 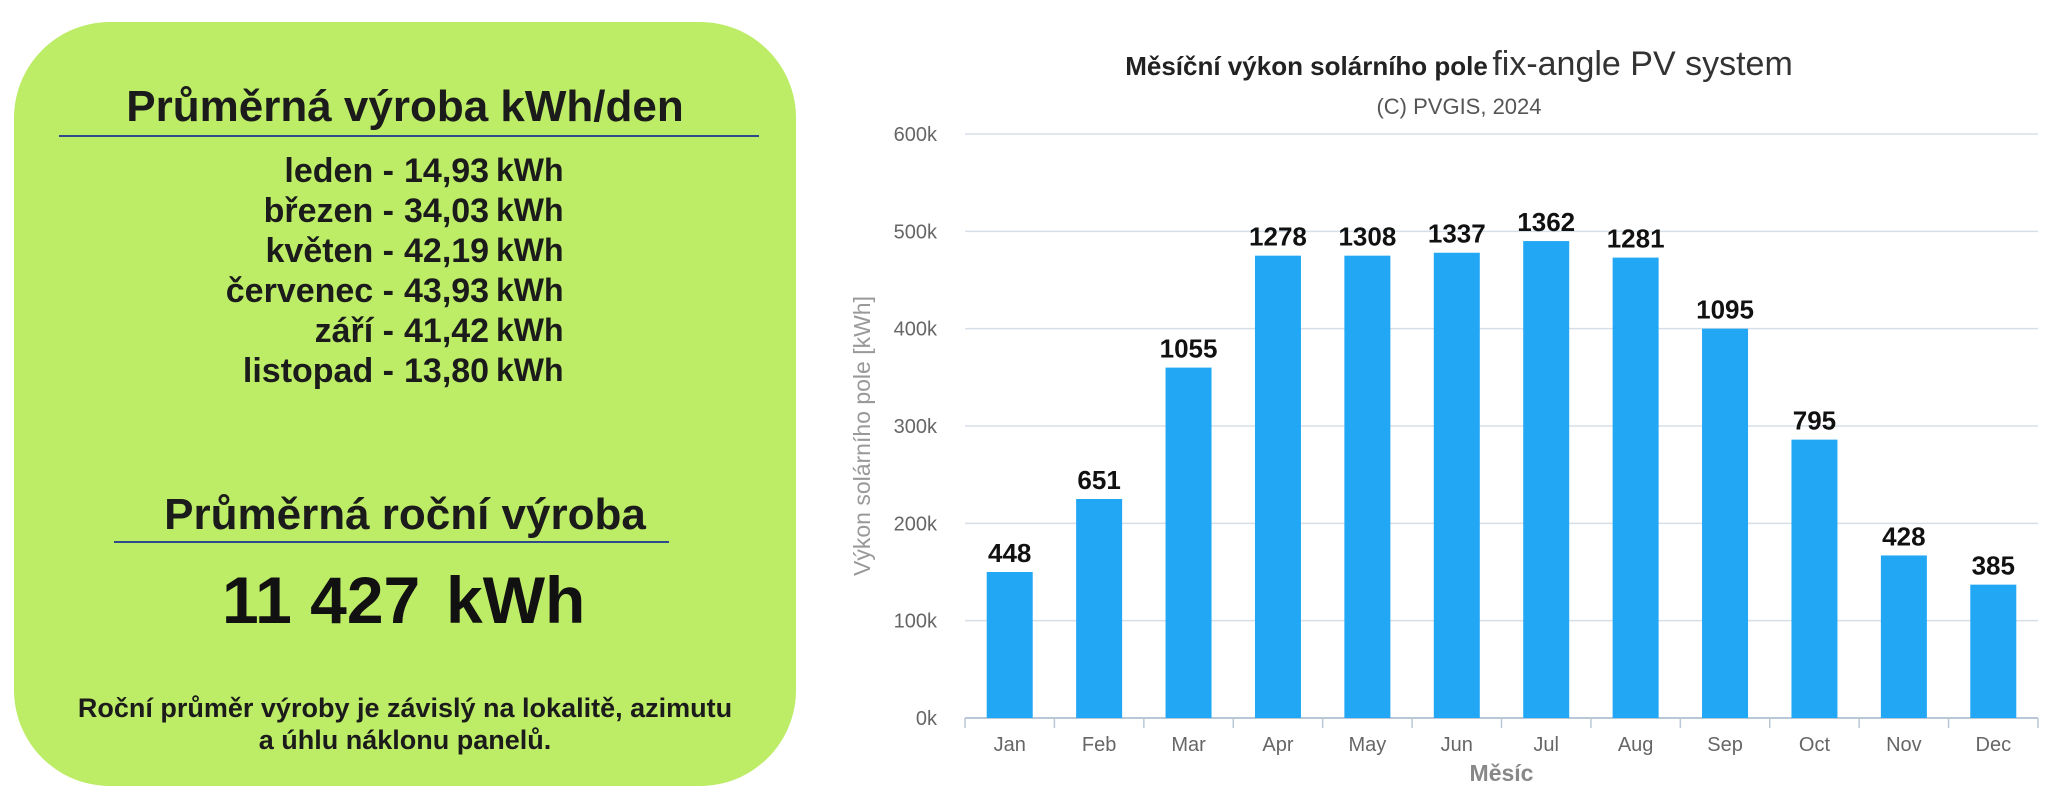 What do you see at coordinates (1502, 773) in the screenshot?
I see `x-axis-title: Měsíc` at bounding box center [1502, 773].